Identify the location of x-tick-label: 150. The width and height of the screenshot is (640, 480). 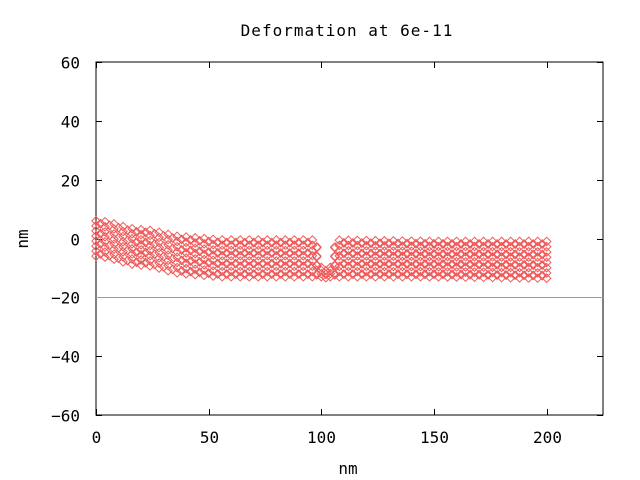
(434, 437).